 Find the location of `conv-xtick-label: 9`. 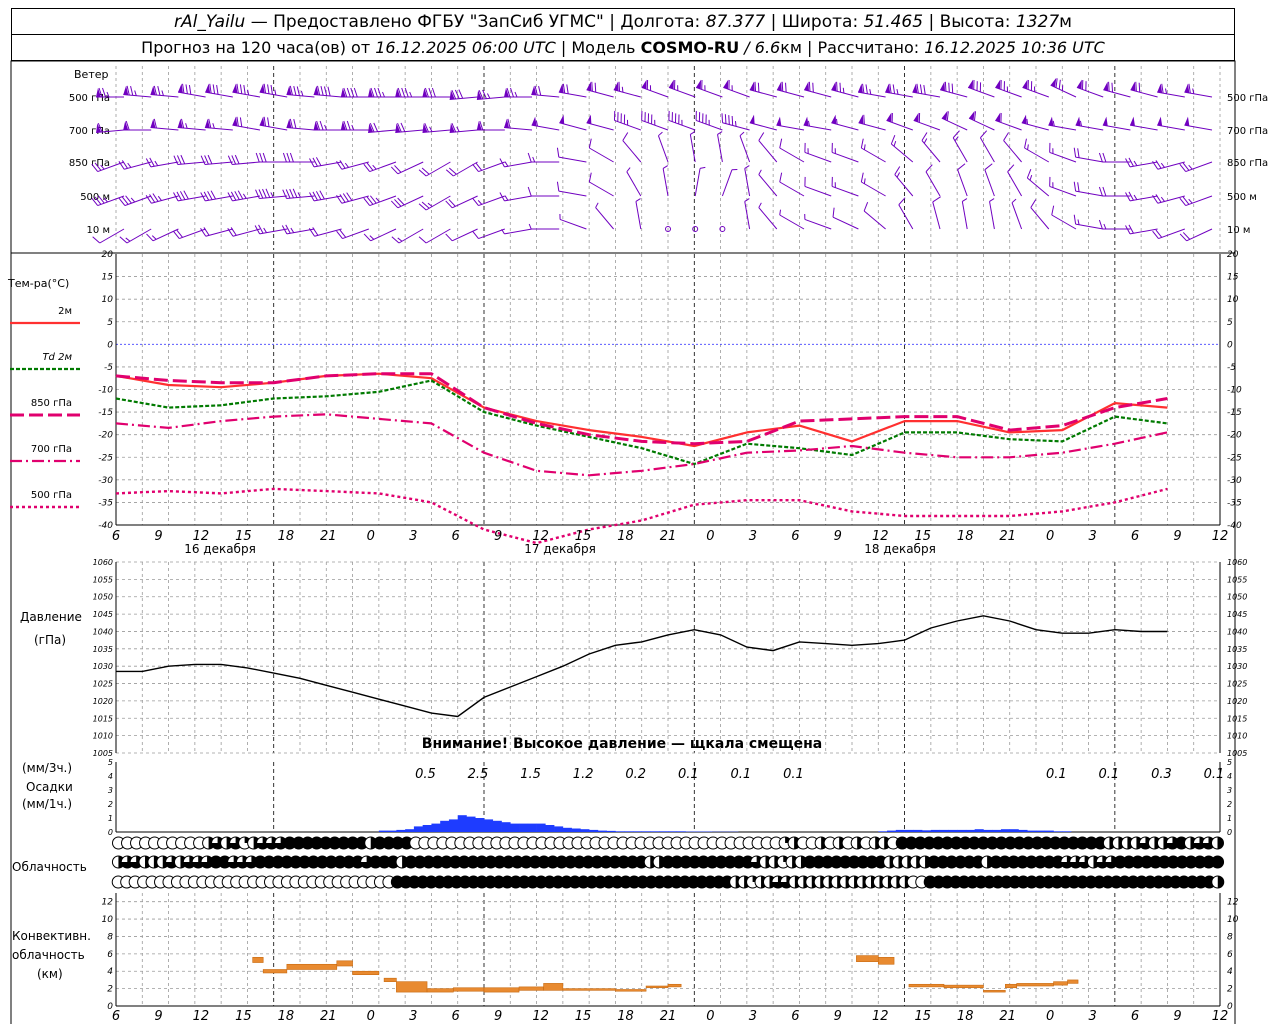

conv-xtick-label: 9 is located at coordinates (158, 1016).